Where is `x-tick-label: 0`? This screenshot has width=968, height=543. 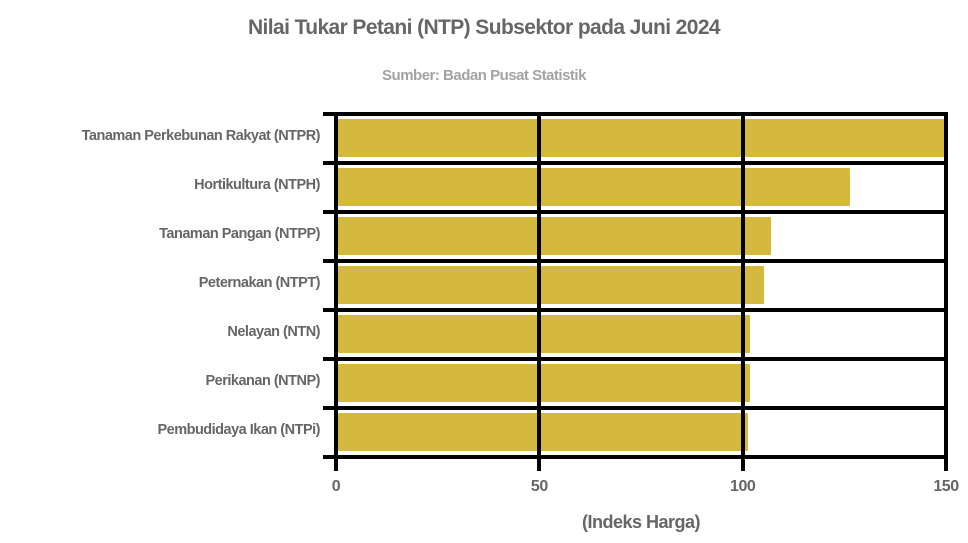
x-tick-label: 0 is located at coordinates (336, 486).